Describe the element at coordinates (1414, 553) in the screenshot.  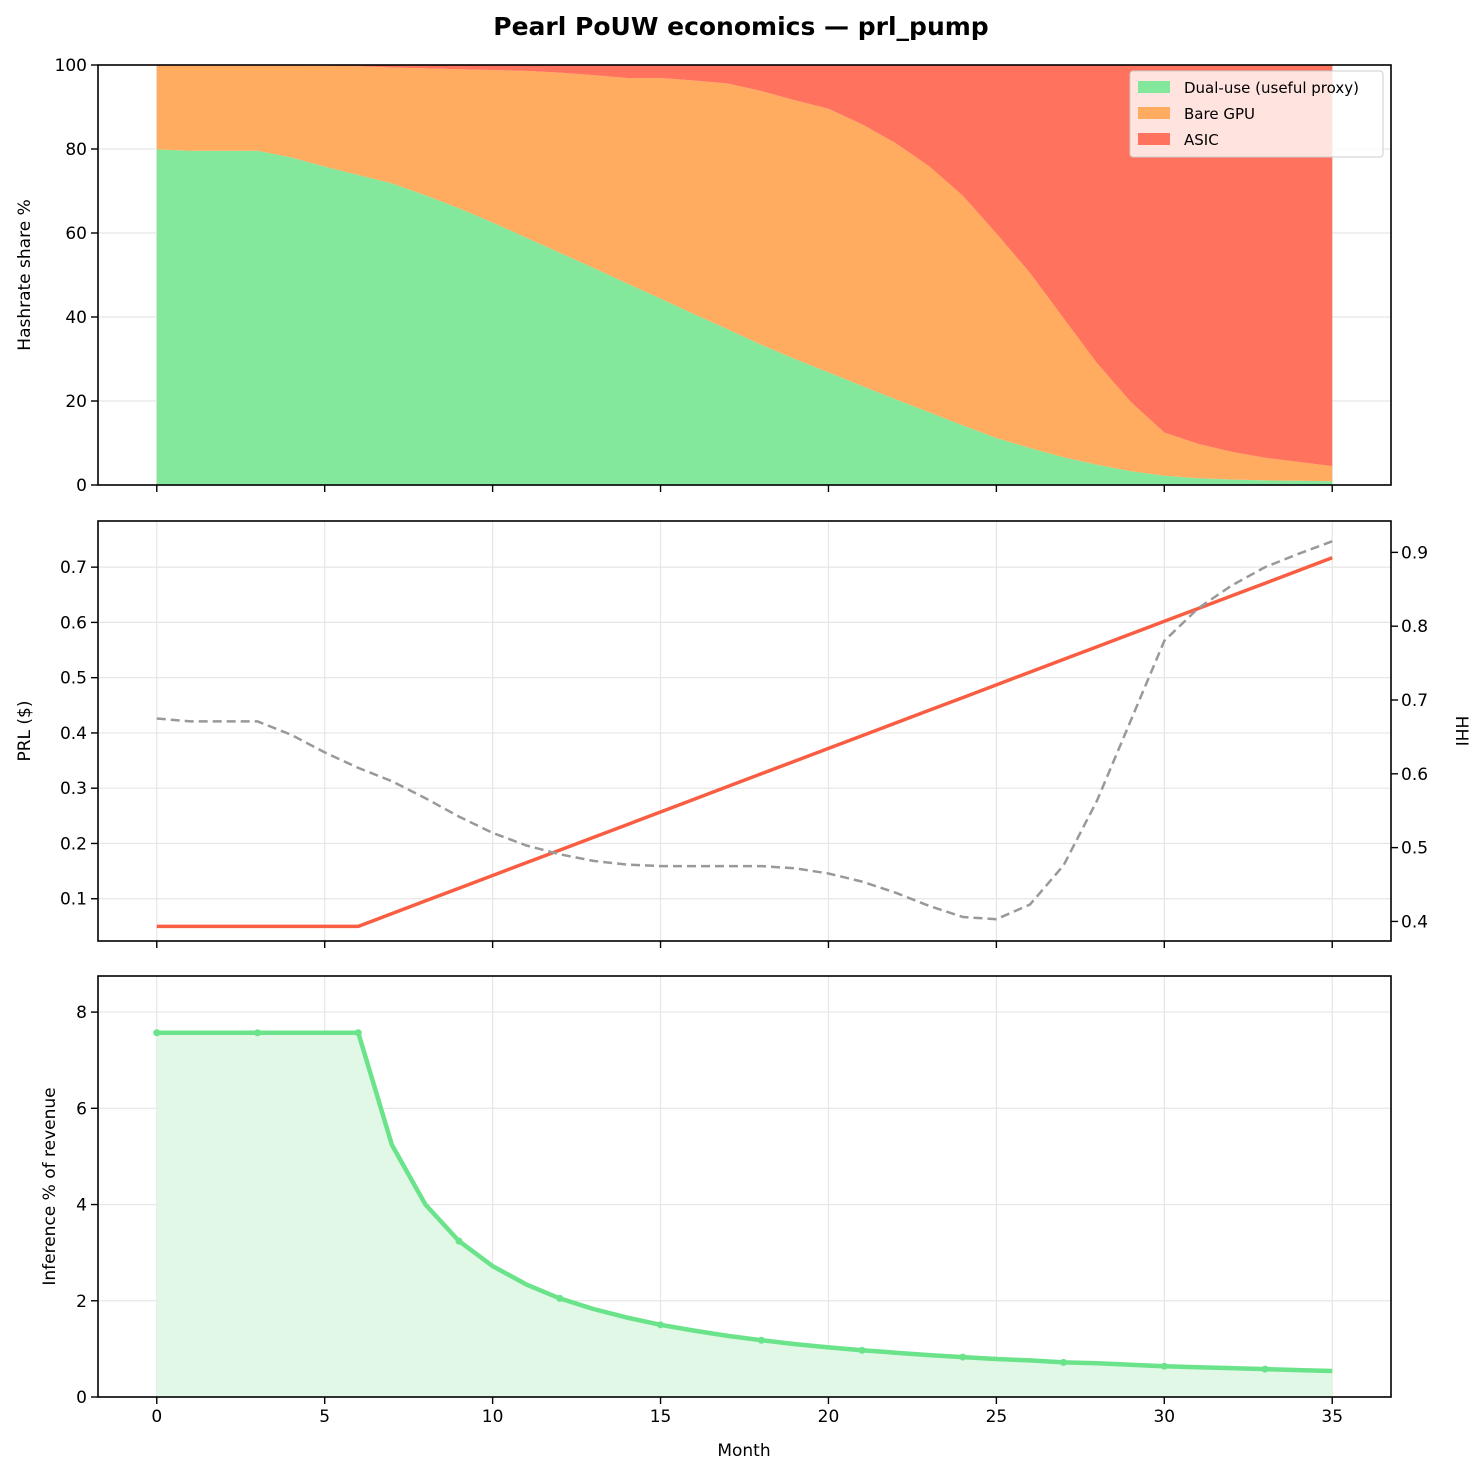
I see `y-right-tick-label: 0.9` at that location.